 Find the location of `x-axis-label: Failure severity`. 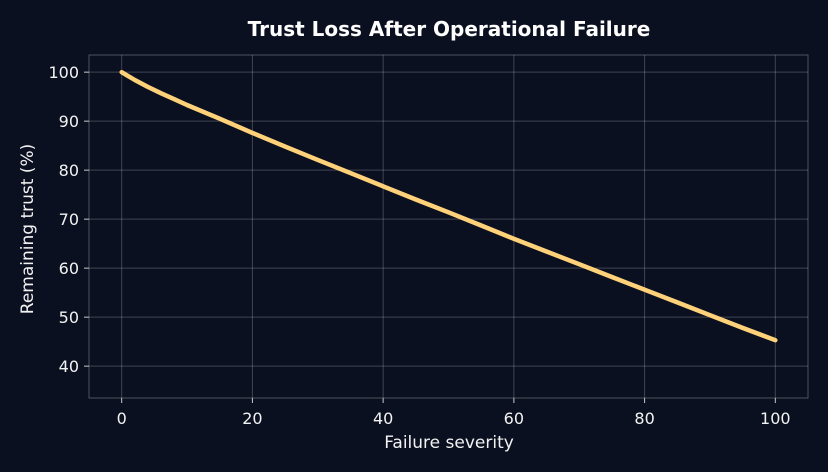

x-axis-label: Failure severity is located at coordinates (449, 443).